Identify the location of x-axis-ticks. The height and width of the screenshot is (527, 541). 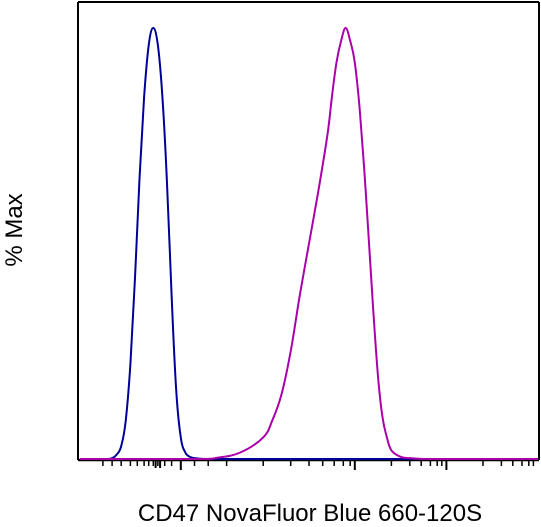
(318, 465).